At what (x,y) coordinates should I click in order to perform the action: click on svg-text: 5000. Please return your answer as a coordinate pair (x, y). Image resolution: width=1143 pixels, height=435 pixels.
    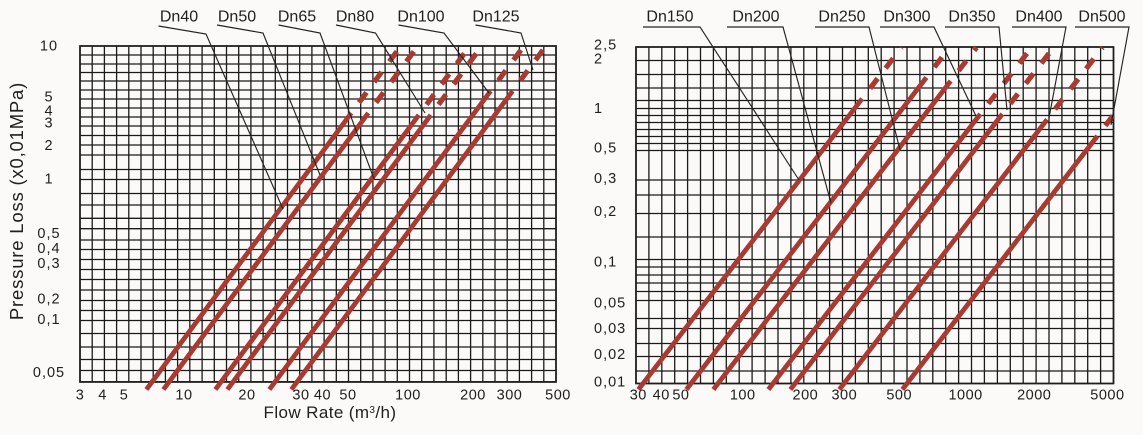
    Looking at the image, I should click on (1107, 396).